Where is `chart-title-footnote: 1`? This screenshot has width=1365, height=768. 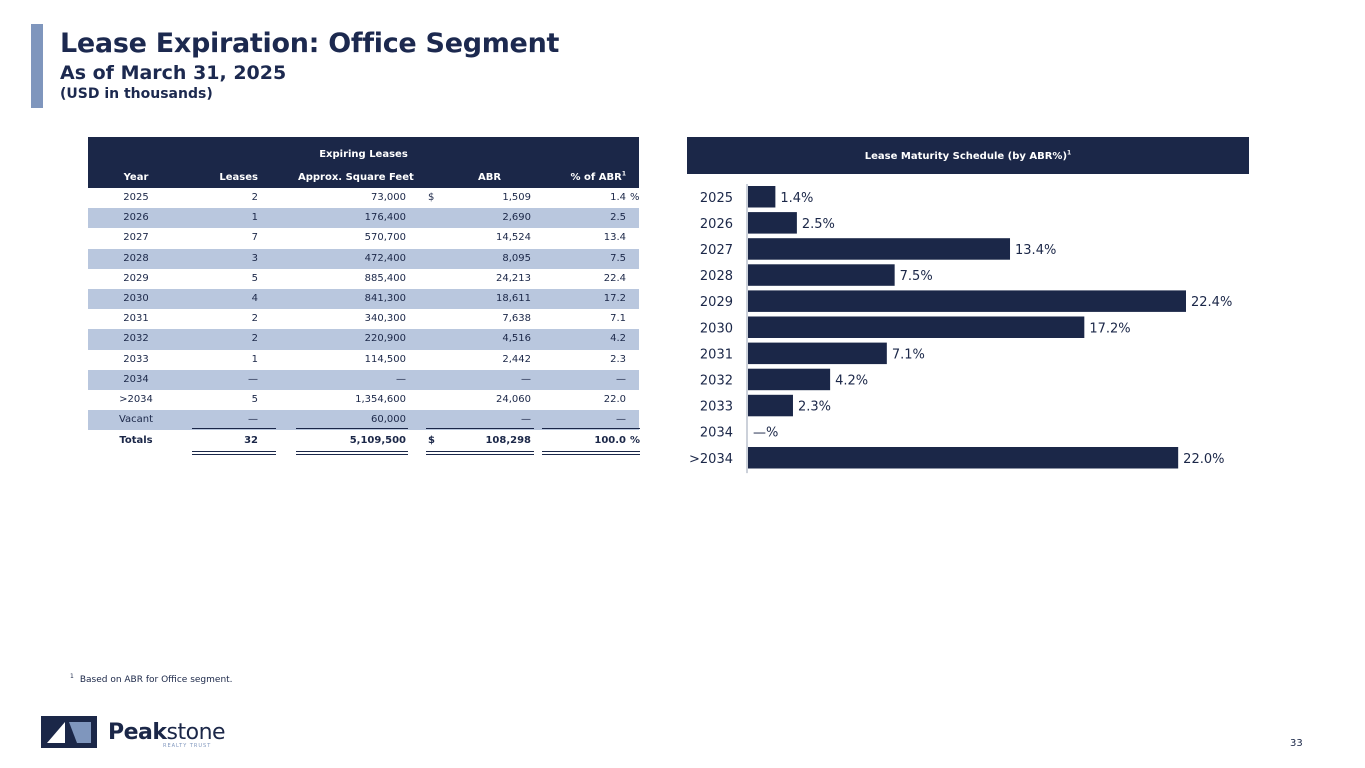
chart-title-footnote: 1 is located at coordinates (1069, 153).